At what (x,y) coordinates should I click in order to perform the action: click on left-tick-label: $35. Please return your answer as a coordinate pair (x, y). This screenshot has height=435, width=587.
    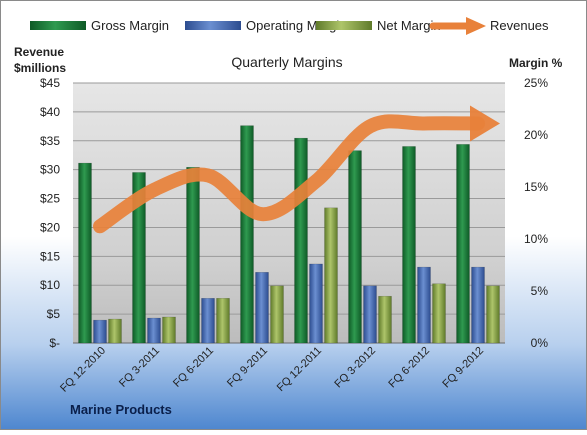
    Looking at the image, I should click on (50, 141).